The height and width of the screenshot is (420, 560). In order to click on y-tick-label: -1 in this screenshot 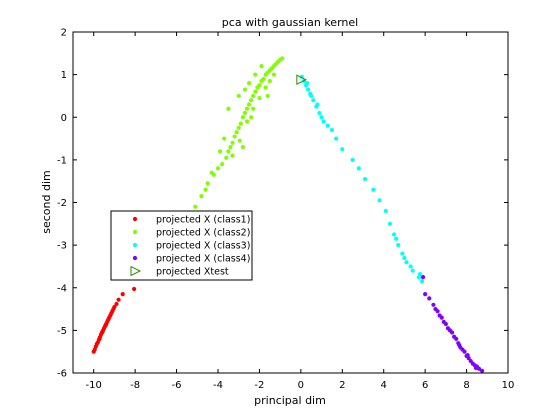, I will do `click(62, 160)`.